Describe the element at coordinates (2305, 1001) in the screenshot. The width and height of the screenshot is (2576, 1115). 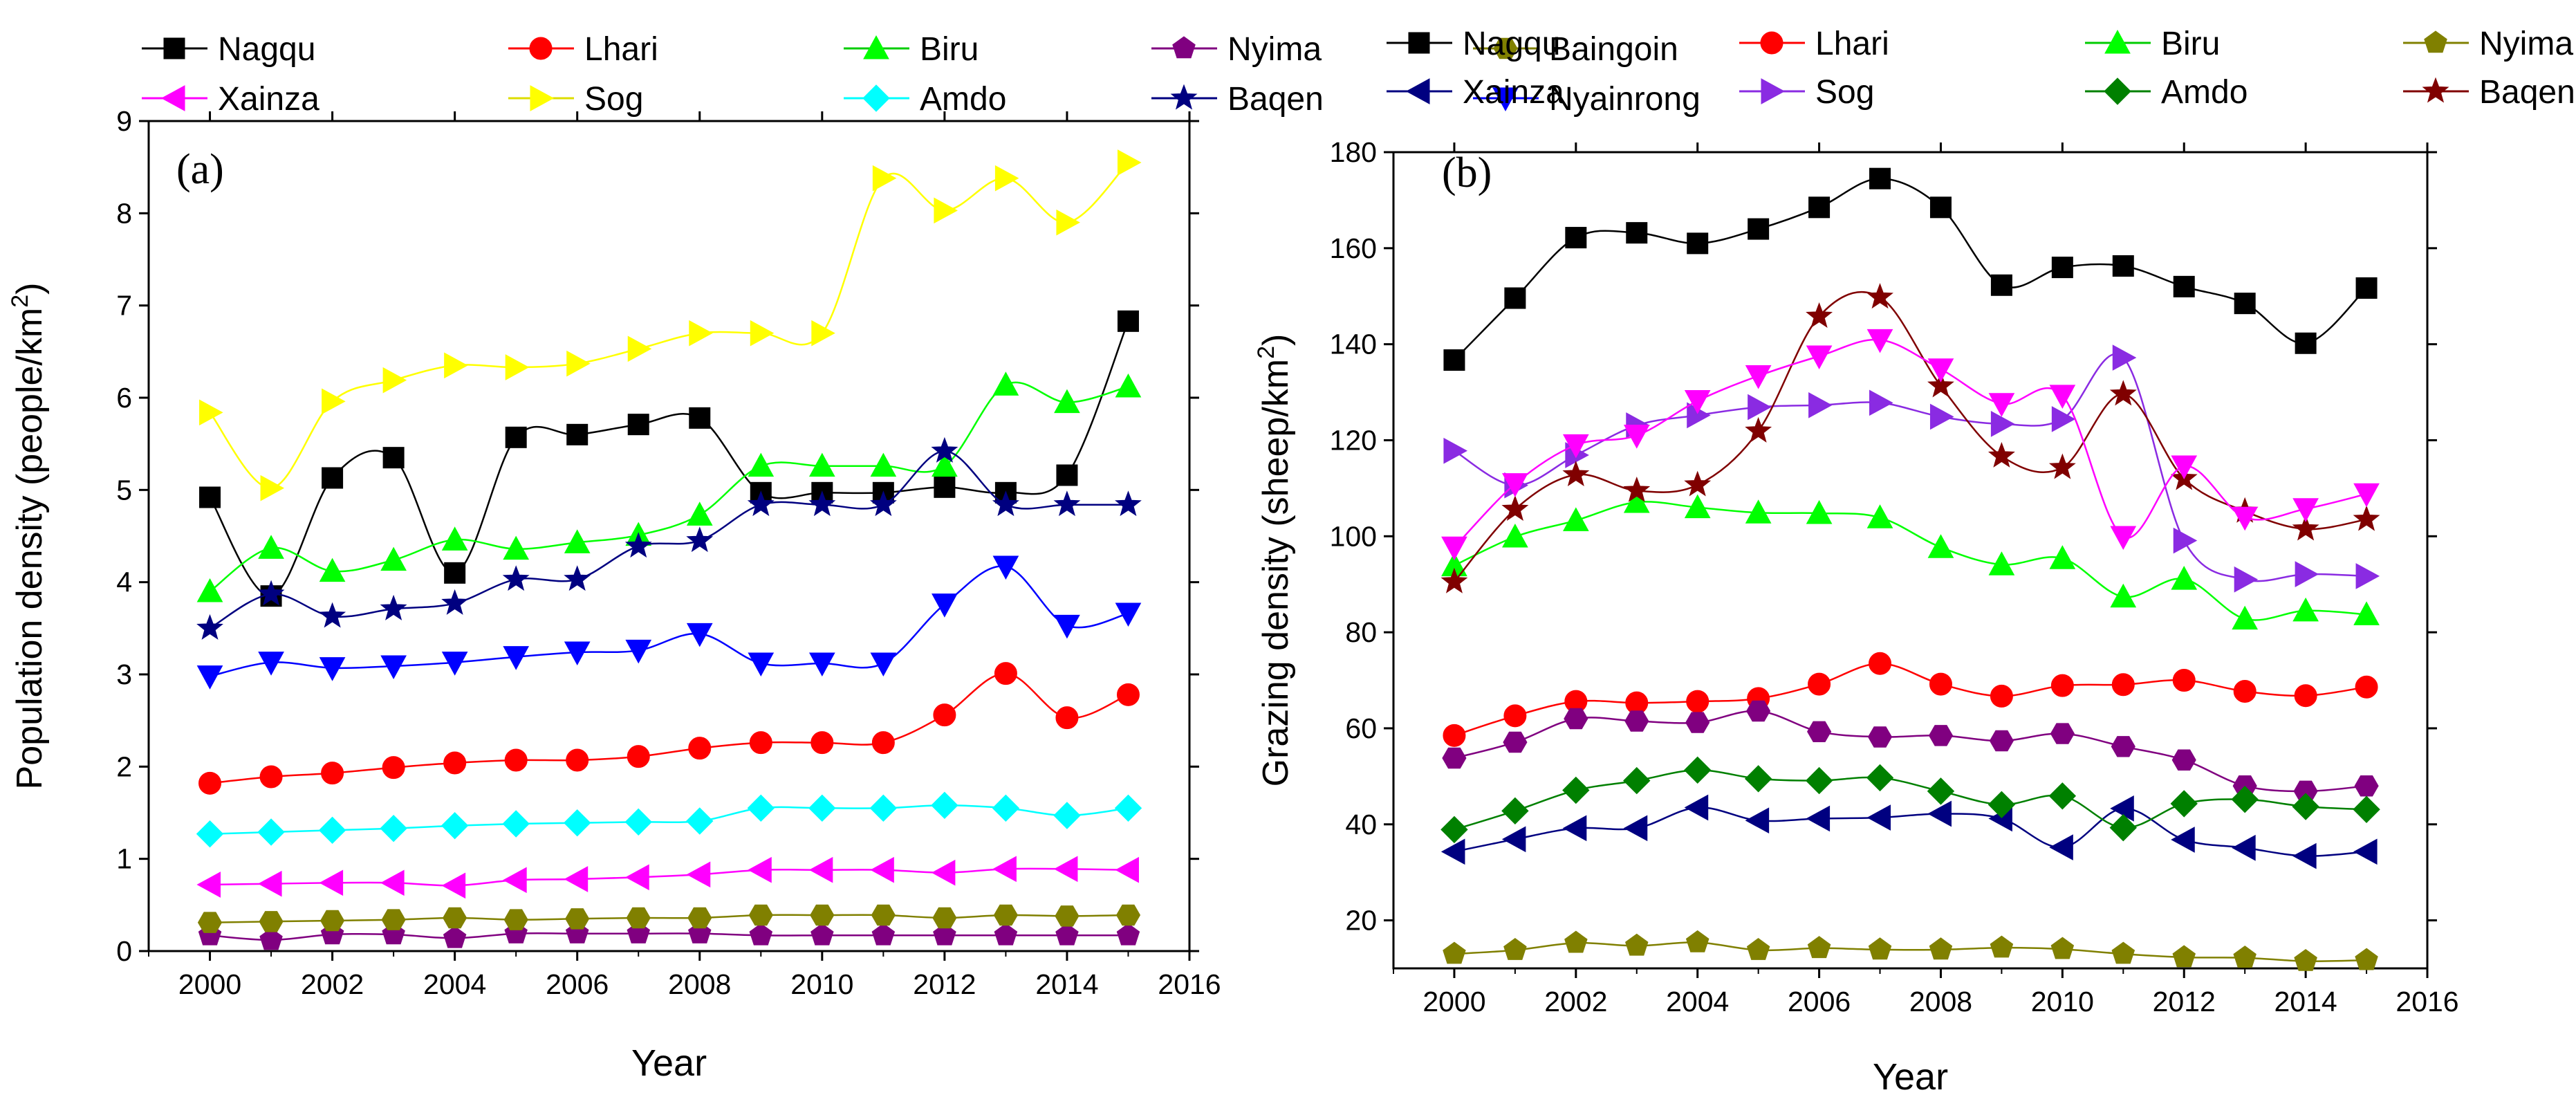
I see `x-tick-label: 2014` at that location.